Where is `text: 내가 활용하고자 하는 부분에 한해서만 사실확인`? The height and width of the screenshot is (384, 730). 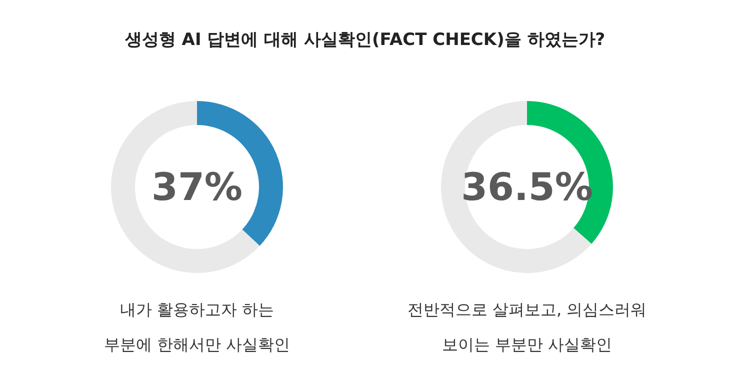
text: 내가 활용하고자 하는 부분에 한해서만 사실확인 is located at coordinates (197, 327).